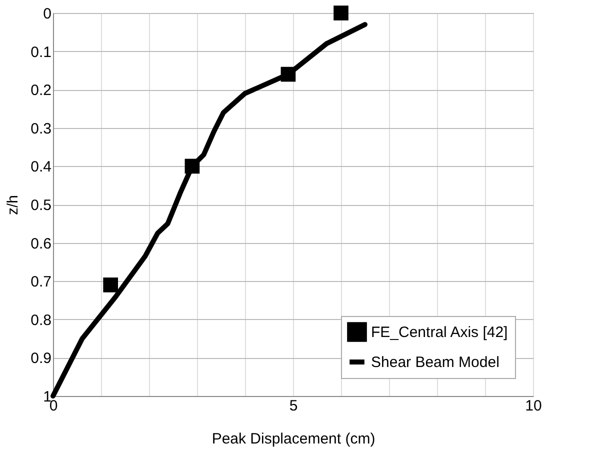  I want to click on x-tick-label: 10, so click(533, 406).